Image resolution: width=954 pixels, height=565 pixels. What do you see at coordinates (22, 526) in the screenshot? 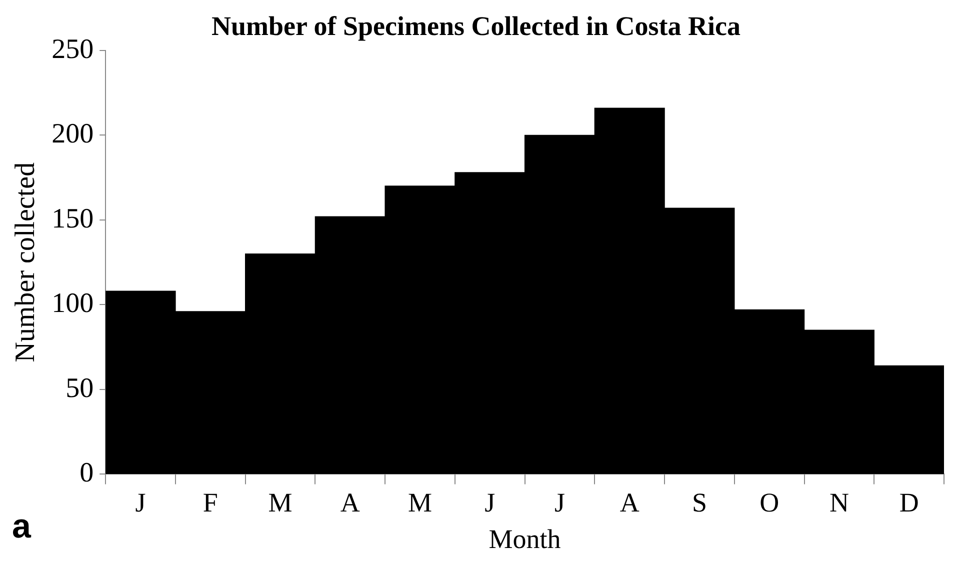
I see `text: a` at bounding box center [22, 526].